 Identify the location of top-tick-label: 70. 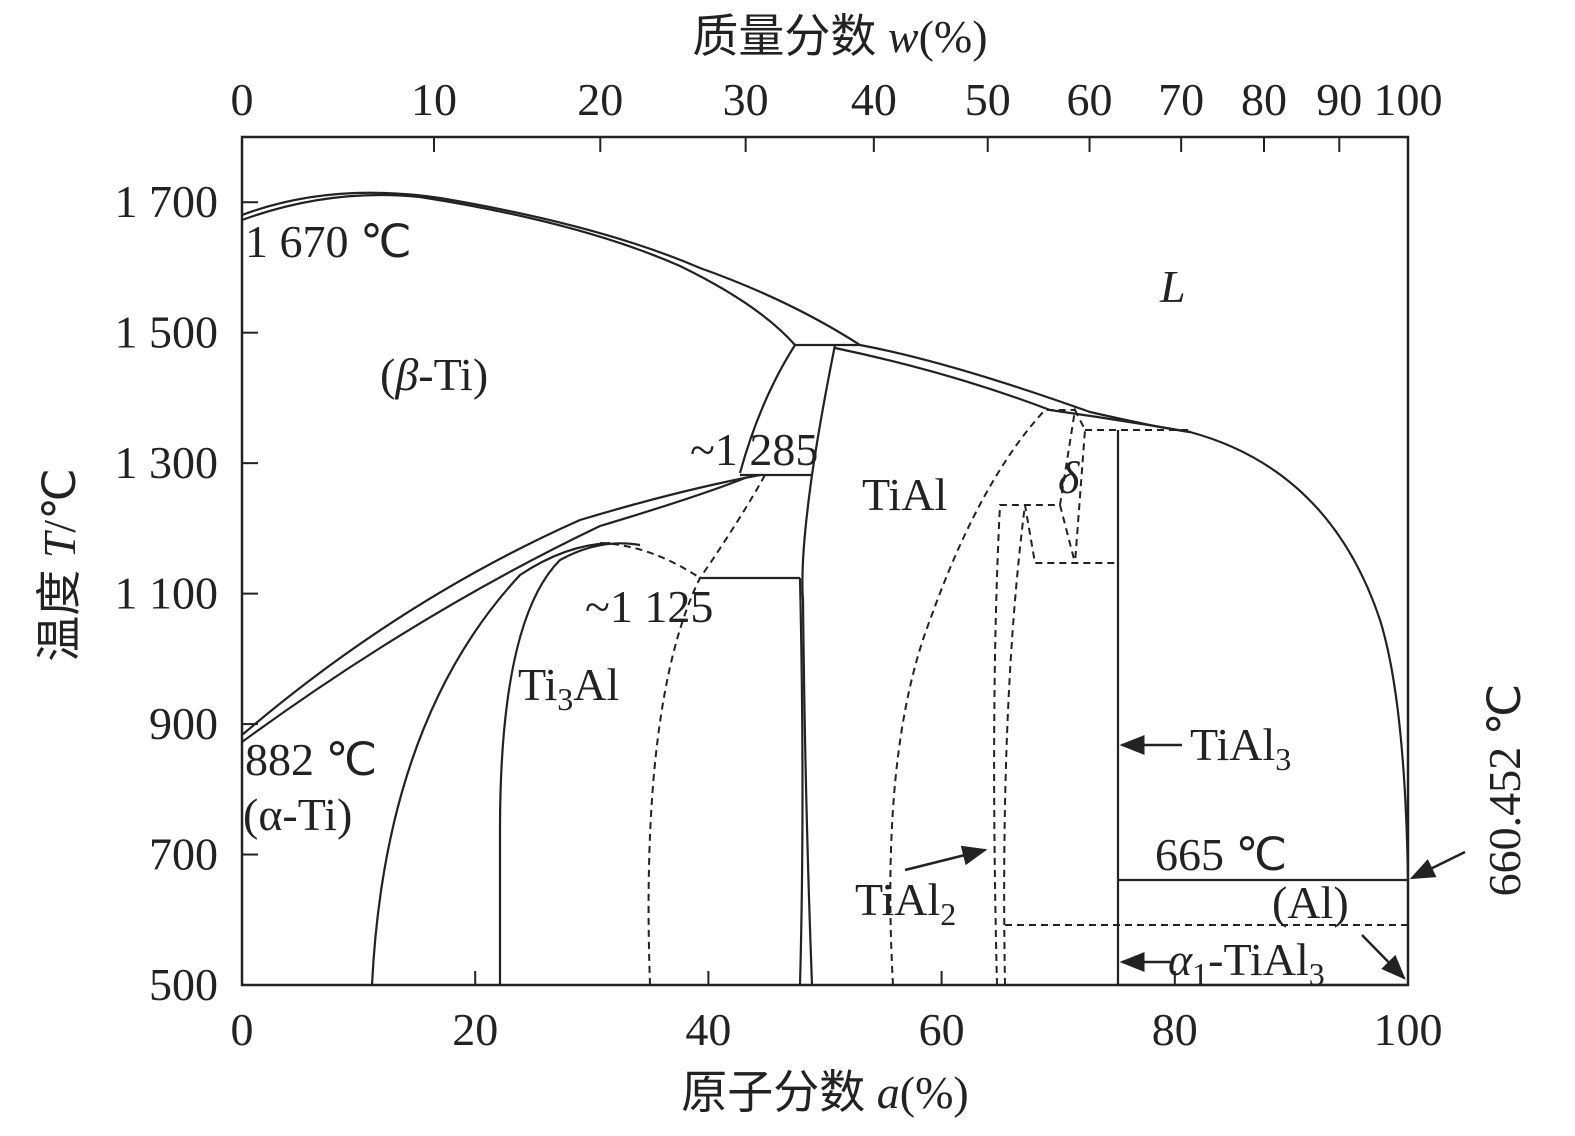
(1181, 99).